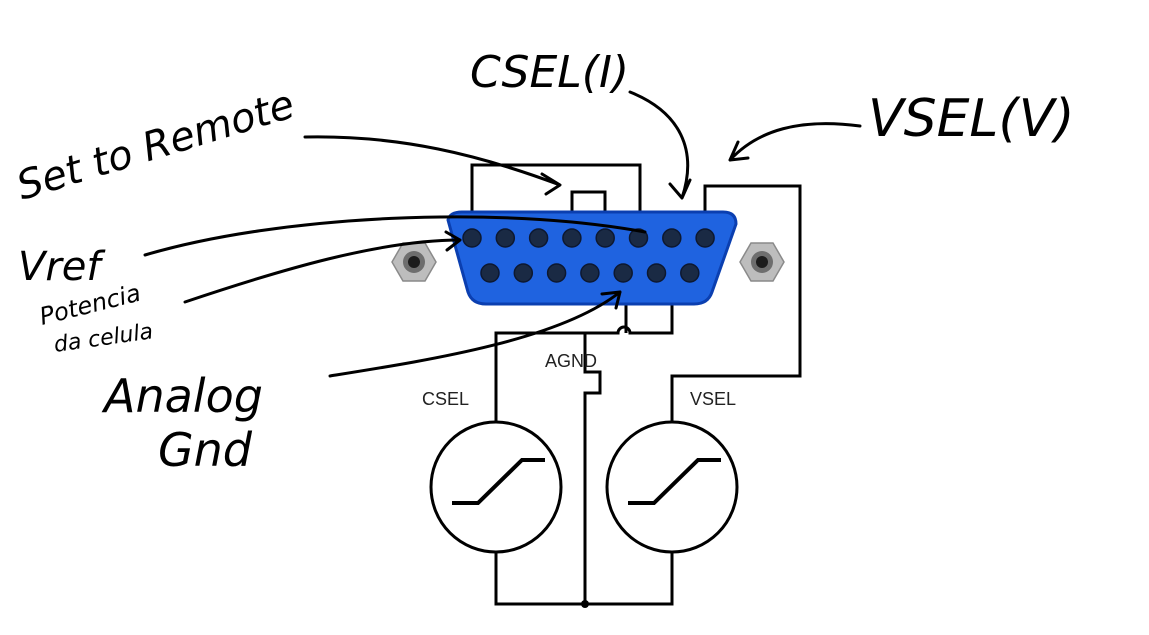 The width and height of the screenshot is (1149, 635). Describe the element at coordinates (496, 487) in the screenshot. I see `meter-icon-csel` at that location.